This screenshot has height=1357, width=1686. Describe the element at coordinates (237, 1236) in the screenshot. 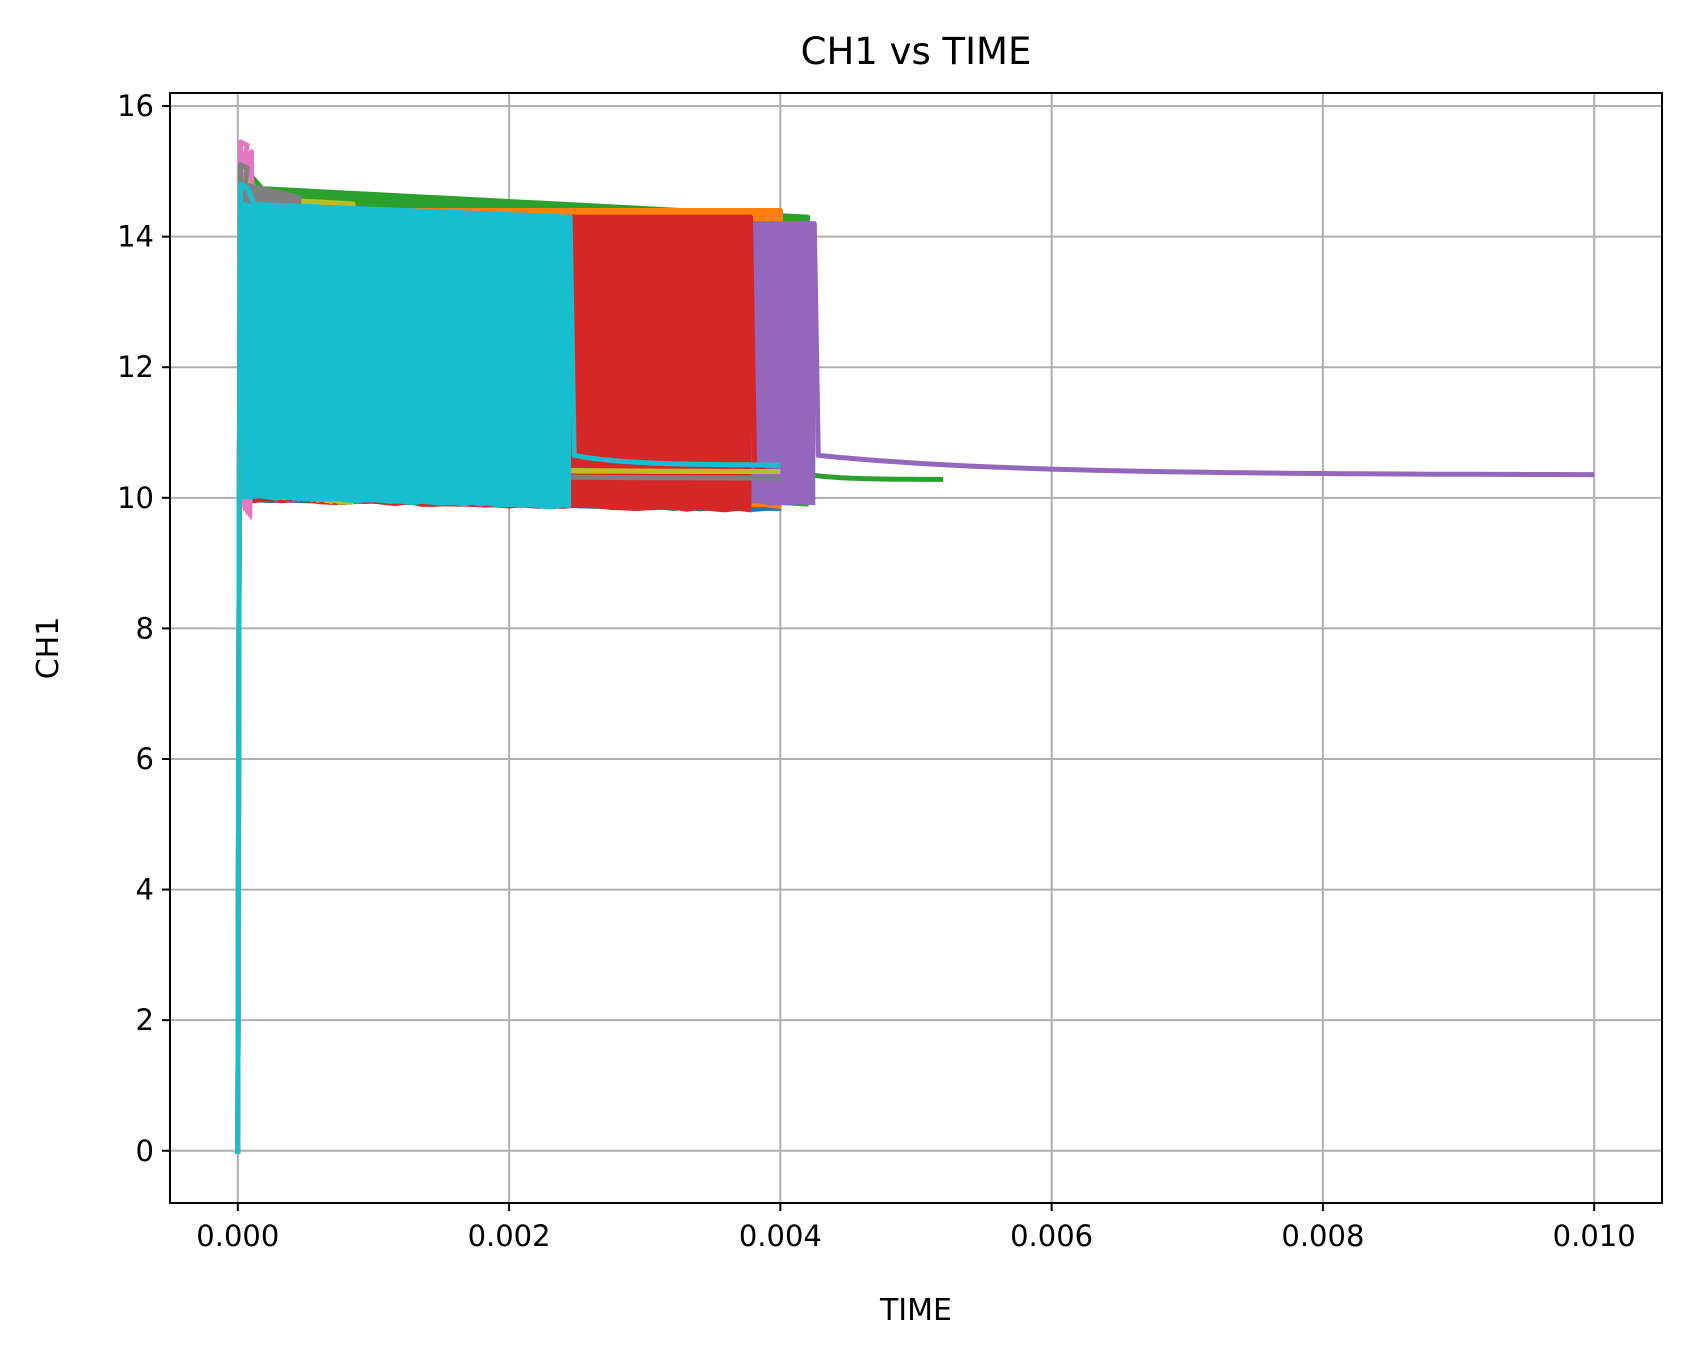

I see `x-tick-label: 0.000` at that location.